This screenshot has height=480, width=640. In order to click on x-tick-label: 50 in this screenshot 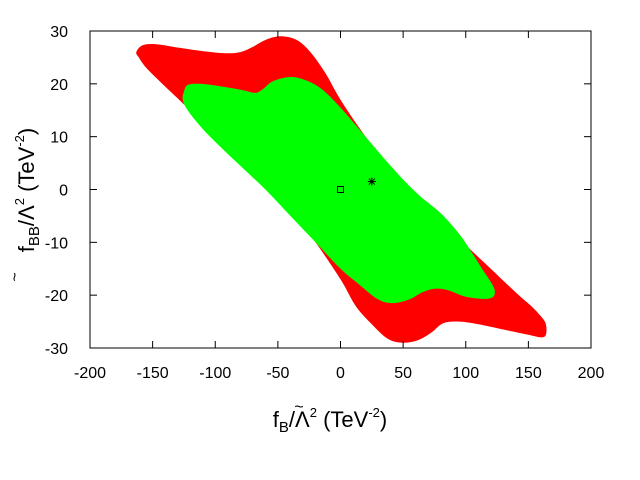, I will do `click(403, 373)`.